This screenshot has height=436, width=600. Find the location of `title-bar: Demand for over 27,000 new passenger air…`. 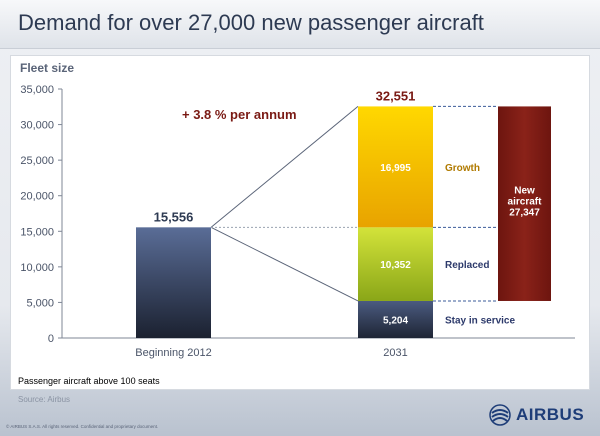

title-bar: Demand for over 27,000 new passenger air… is located at coordinates (300, 24).